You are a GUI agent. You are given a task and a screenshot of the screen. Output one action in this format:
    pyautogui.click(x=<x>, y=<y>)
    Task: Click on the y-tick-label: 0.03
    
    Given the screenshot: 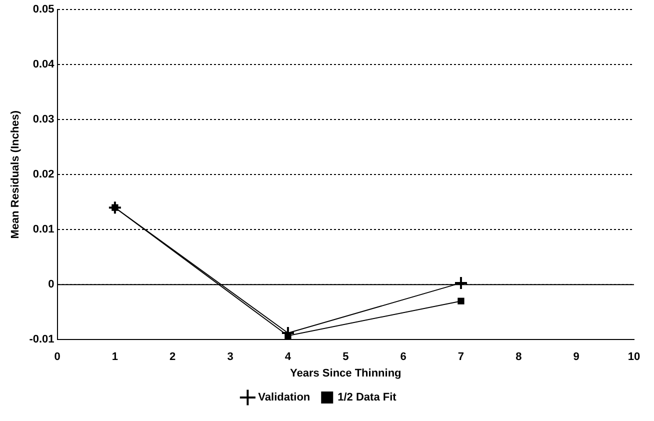 What is the action you would take?
    pyautogui.click(x=43, y=120)
    